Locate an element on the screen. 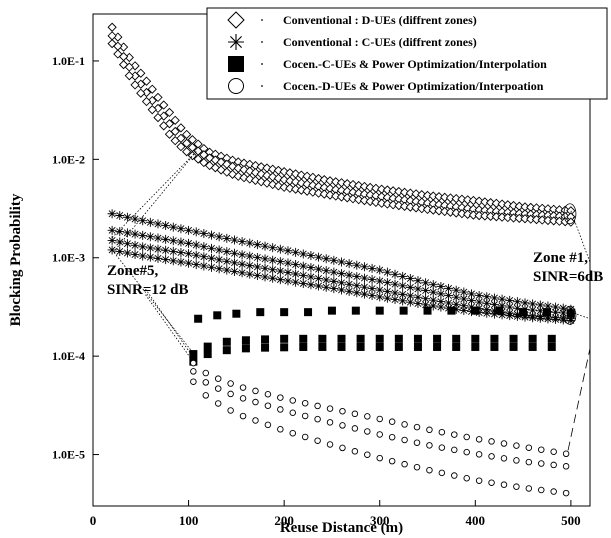  annotation-zone5-line1: Zone#5, is located at coordinates (133, 271).